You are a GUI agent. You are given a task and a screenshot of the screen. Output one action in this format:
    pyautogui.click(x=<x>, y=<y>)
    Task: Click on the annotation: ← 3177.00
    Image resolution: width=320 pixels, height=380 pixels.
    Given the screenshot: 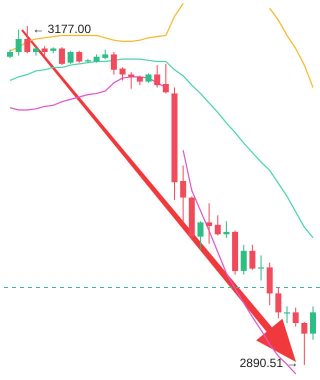 What is the action you would take?
    pyautogui.click(x=62, y=29)
    